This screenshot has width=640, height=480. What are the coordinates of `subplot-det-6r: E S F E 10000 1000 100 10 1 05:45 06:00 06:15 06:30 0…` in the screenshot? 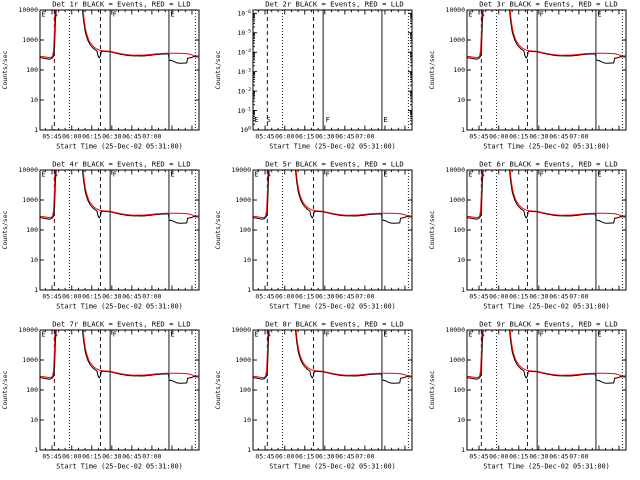 It's located at (533, 240).